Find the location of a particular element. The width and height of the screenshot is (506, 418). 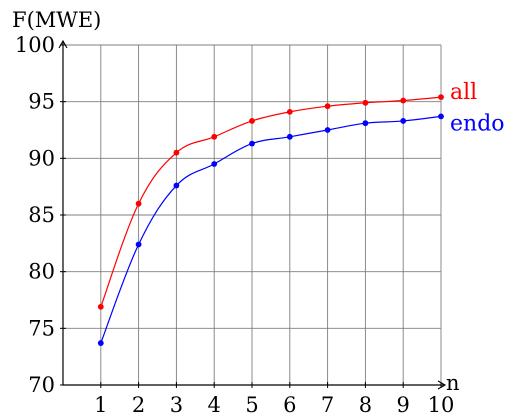

y-tick-label: 90 is located at coordinates (41, 158).